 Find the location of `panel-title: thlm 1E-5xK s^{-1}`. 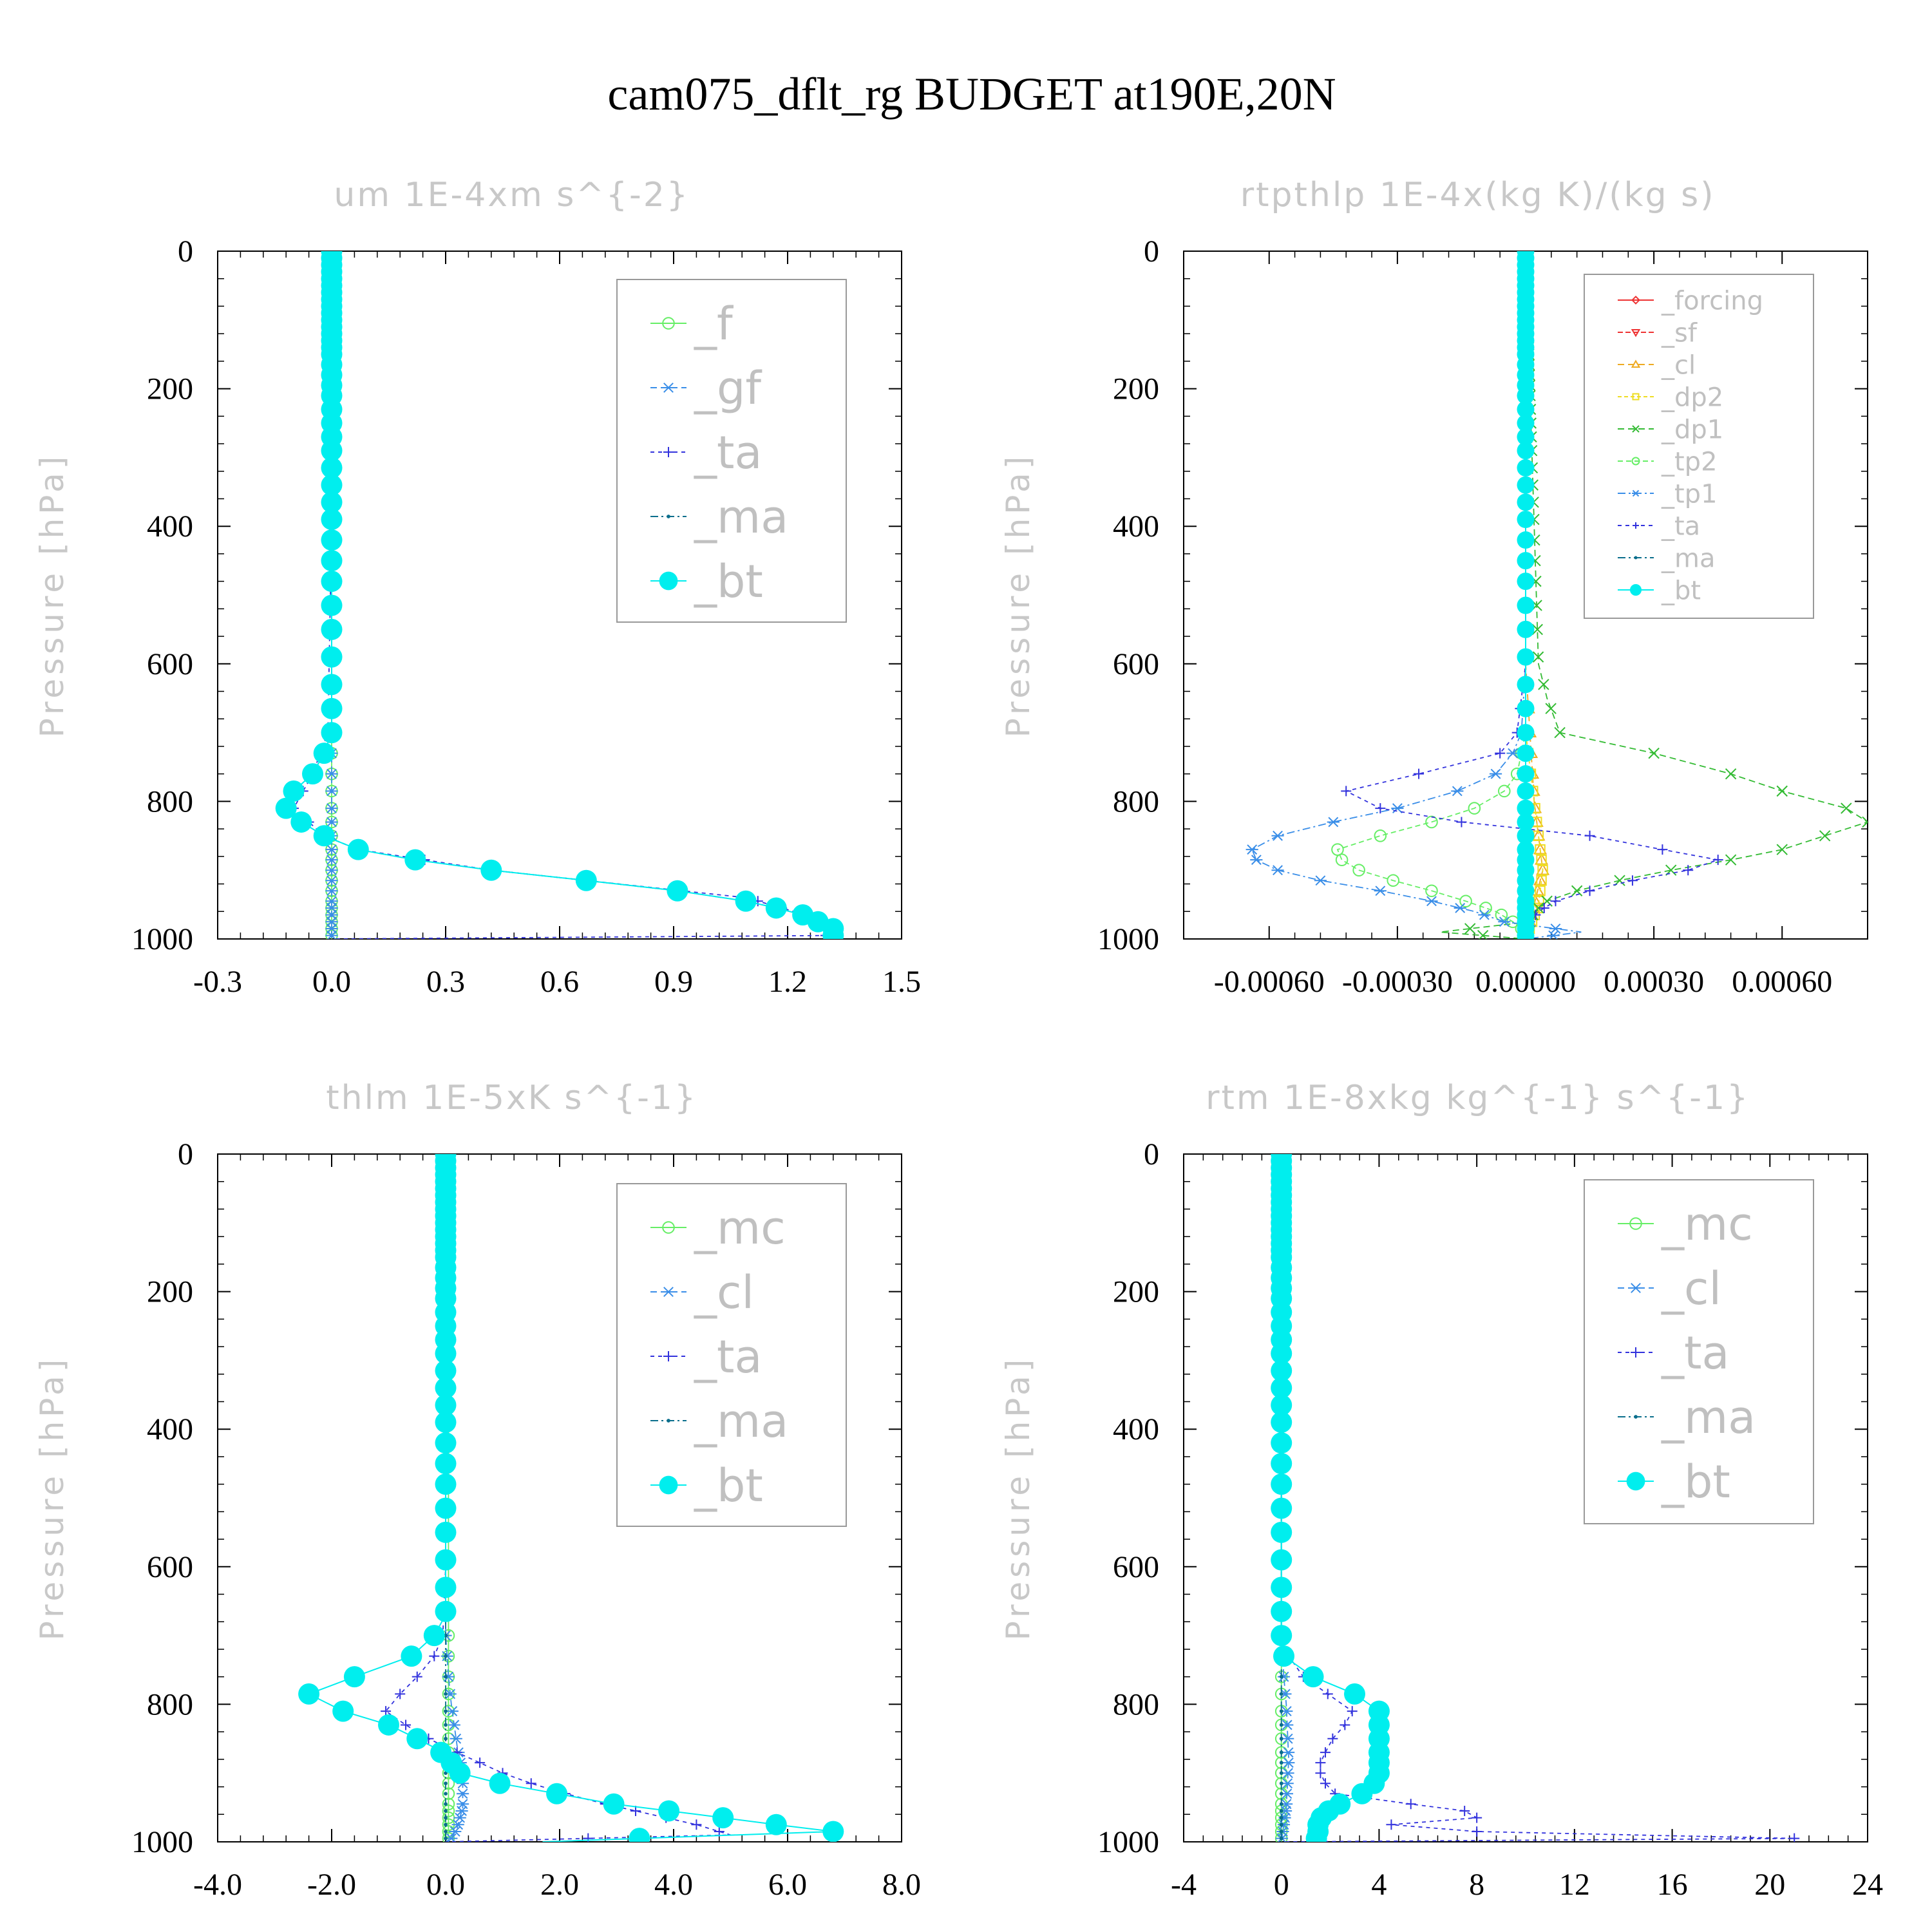

panel-title: thlm 1E-5xK s^{-1} is located at coordinates (512, 1098).